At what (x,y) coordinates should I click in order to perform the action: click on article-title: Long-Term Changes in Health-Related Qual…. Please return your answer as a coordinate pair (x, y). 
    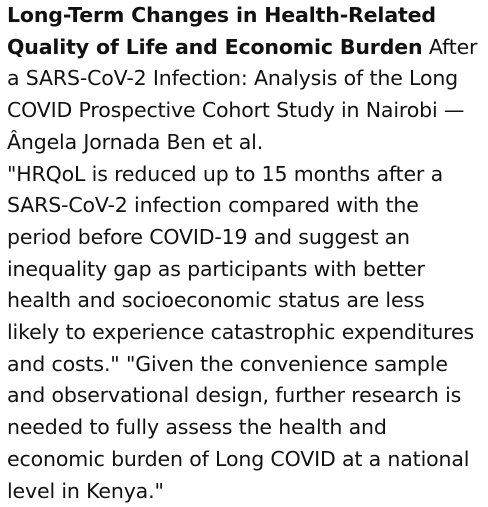
    Looking at the image, I should click on (221, 31).